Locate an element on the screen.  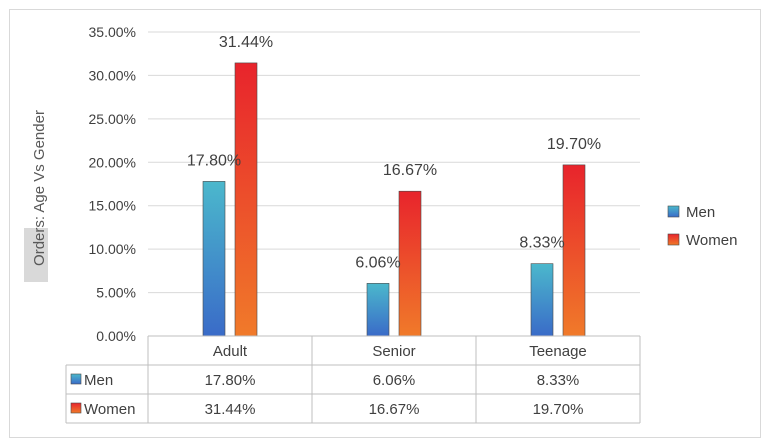
table-cell: 6.06% is located at coordinates (394, 380).